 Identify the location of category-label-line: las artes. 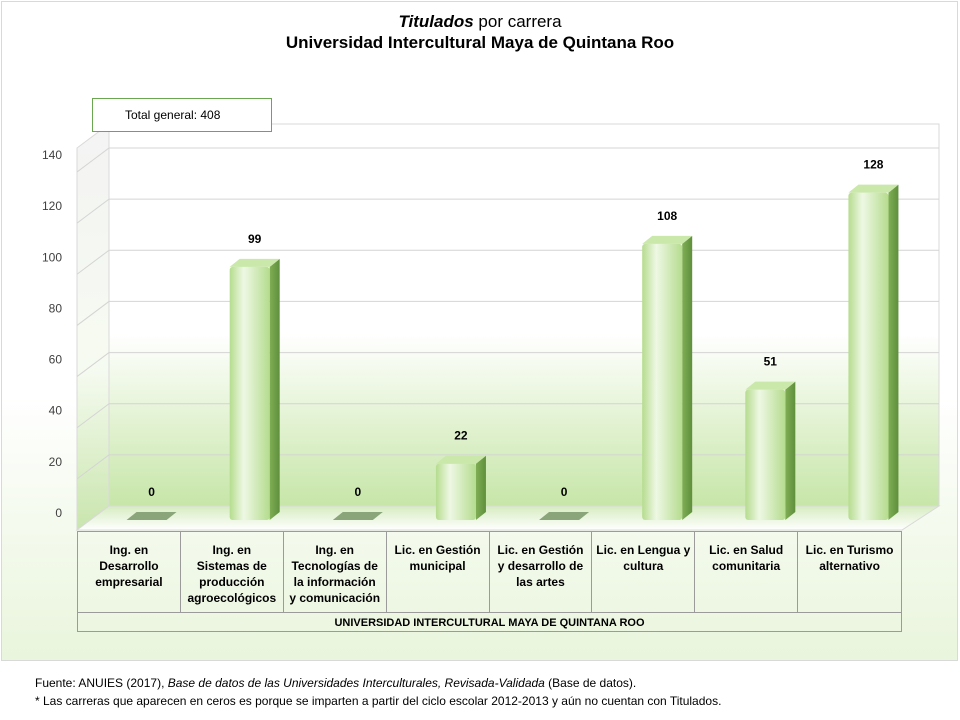
(540, 582).